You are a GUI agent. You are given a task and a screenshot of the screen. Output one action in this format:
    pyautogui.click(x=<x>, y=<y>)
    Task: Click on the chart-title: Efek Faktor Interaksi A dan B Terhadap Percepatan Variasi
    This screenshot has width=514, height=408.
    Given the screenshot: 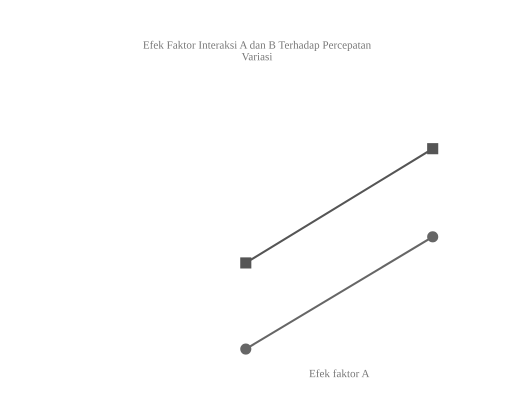 What is the action you would take?
    pyautogui.click(x=257, y=50)
    